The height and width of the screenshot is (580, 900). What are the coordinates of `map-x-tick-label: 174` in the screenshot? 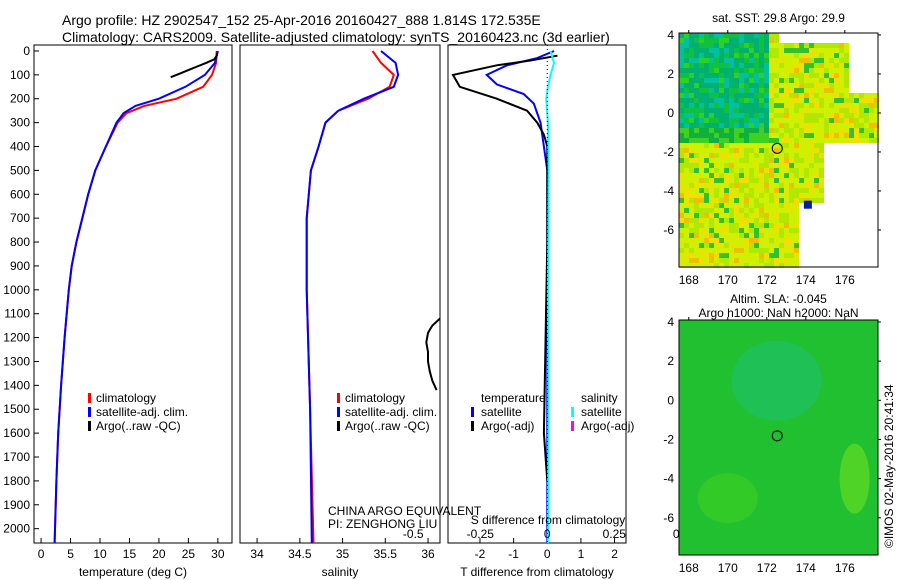 It's located at (806, 280).